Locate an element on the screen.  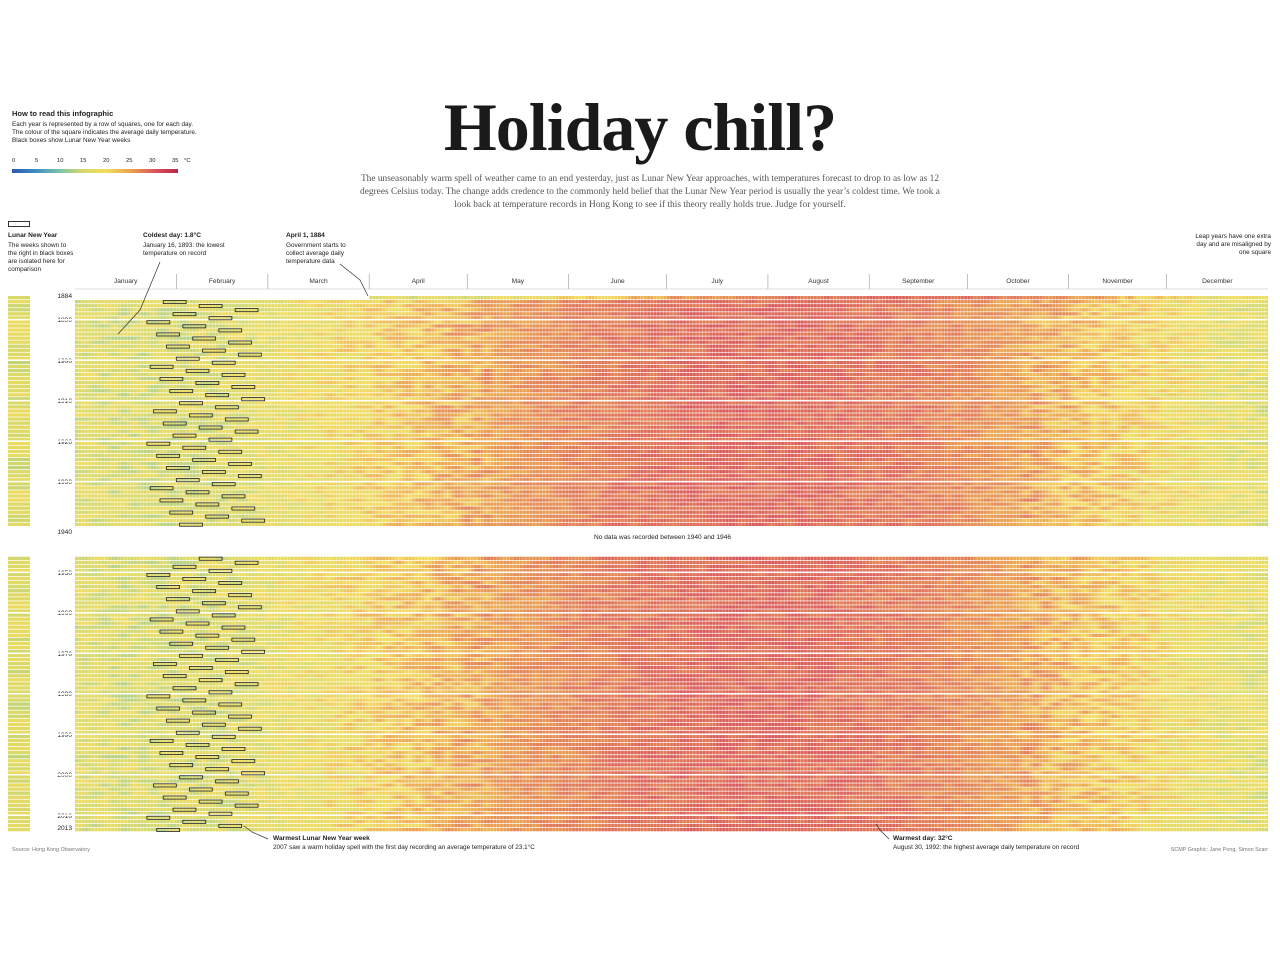
month-label: June is located at coordinates (617, 281).